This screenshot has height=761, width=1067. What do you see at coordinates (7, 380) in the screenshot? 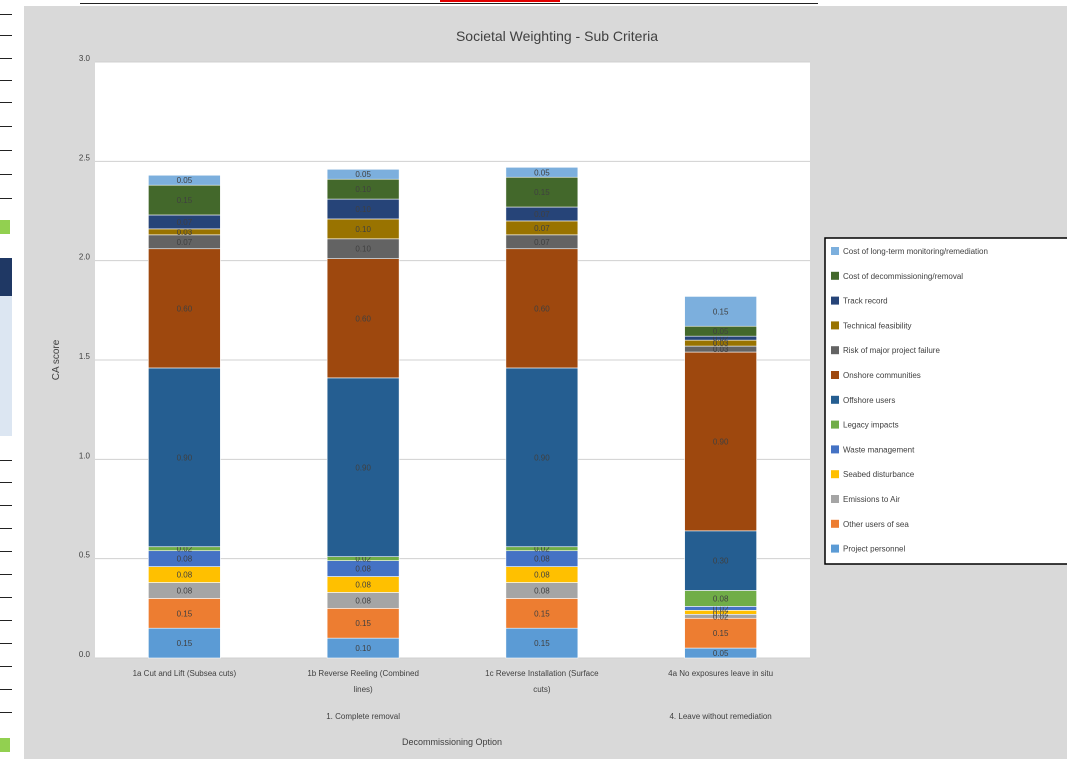
I see `left-sheet-strip` at bounding box center [7, 380].